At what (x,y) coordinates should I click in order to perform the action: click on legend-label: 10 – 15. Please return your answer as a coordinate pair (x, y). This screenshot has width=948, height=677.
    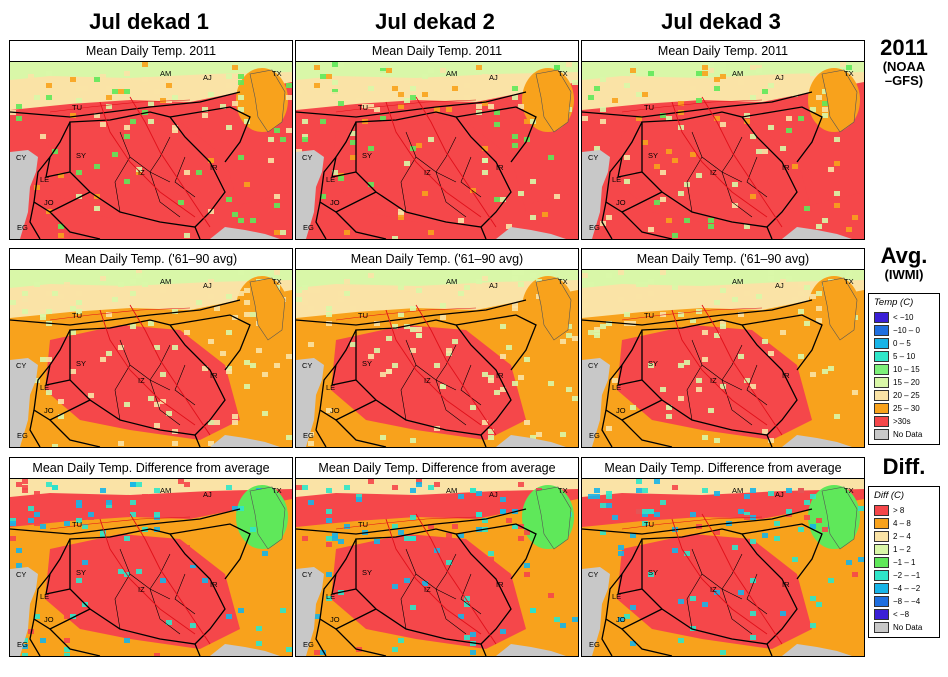
    Looking at the image, I should click on (906, 369).